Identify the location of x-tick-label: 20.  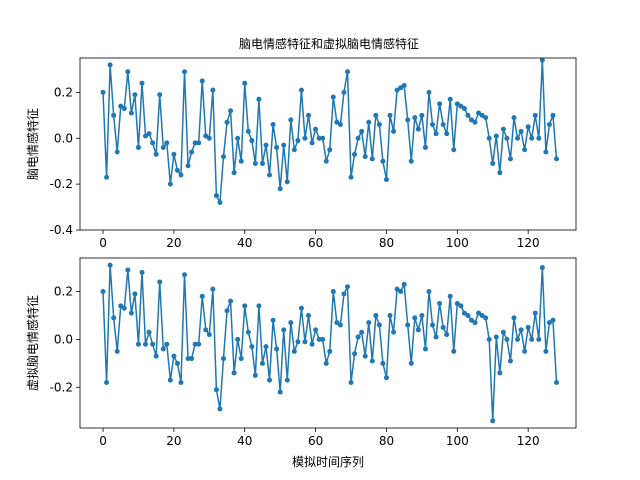
(173, 243).